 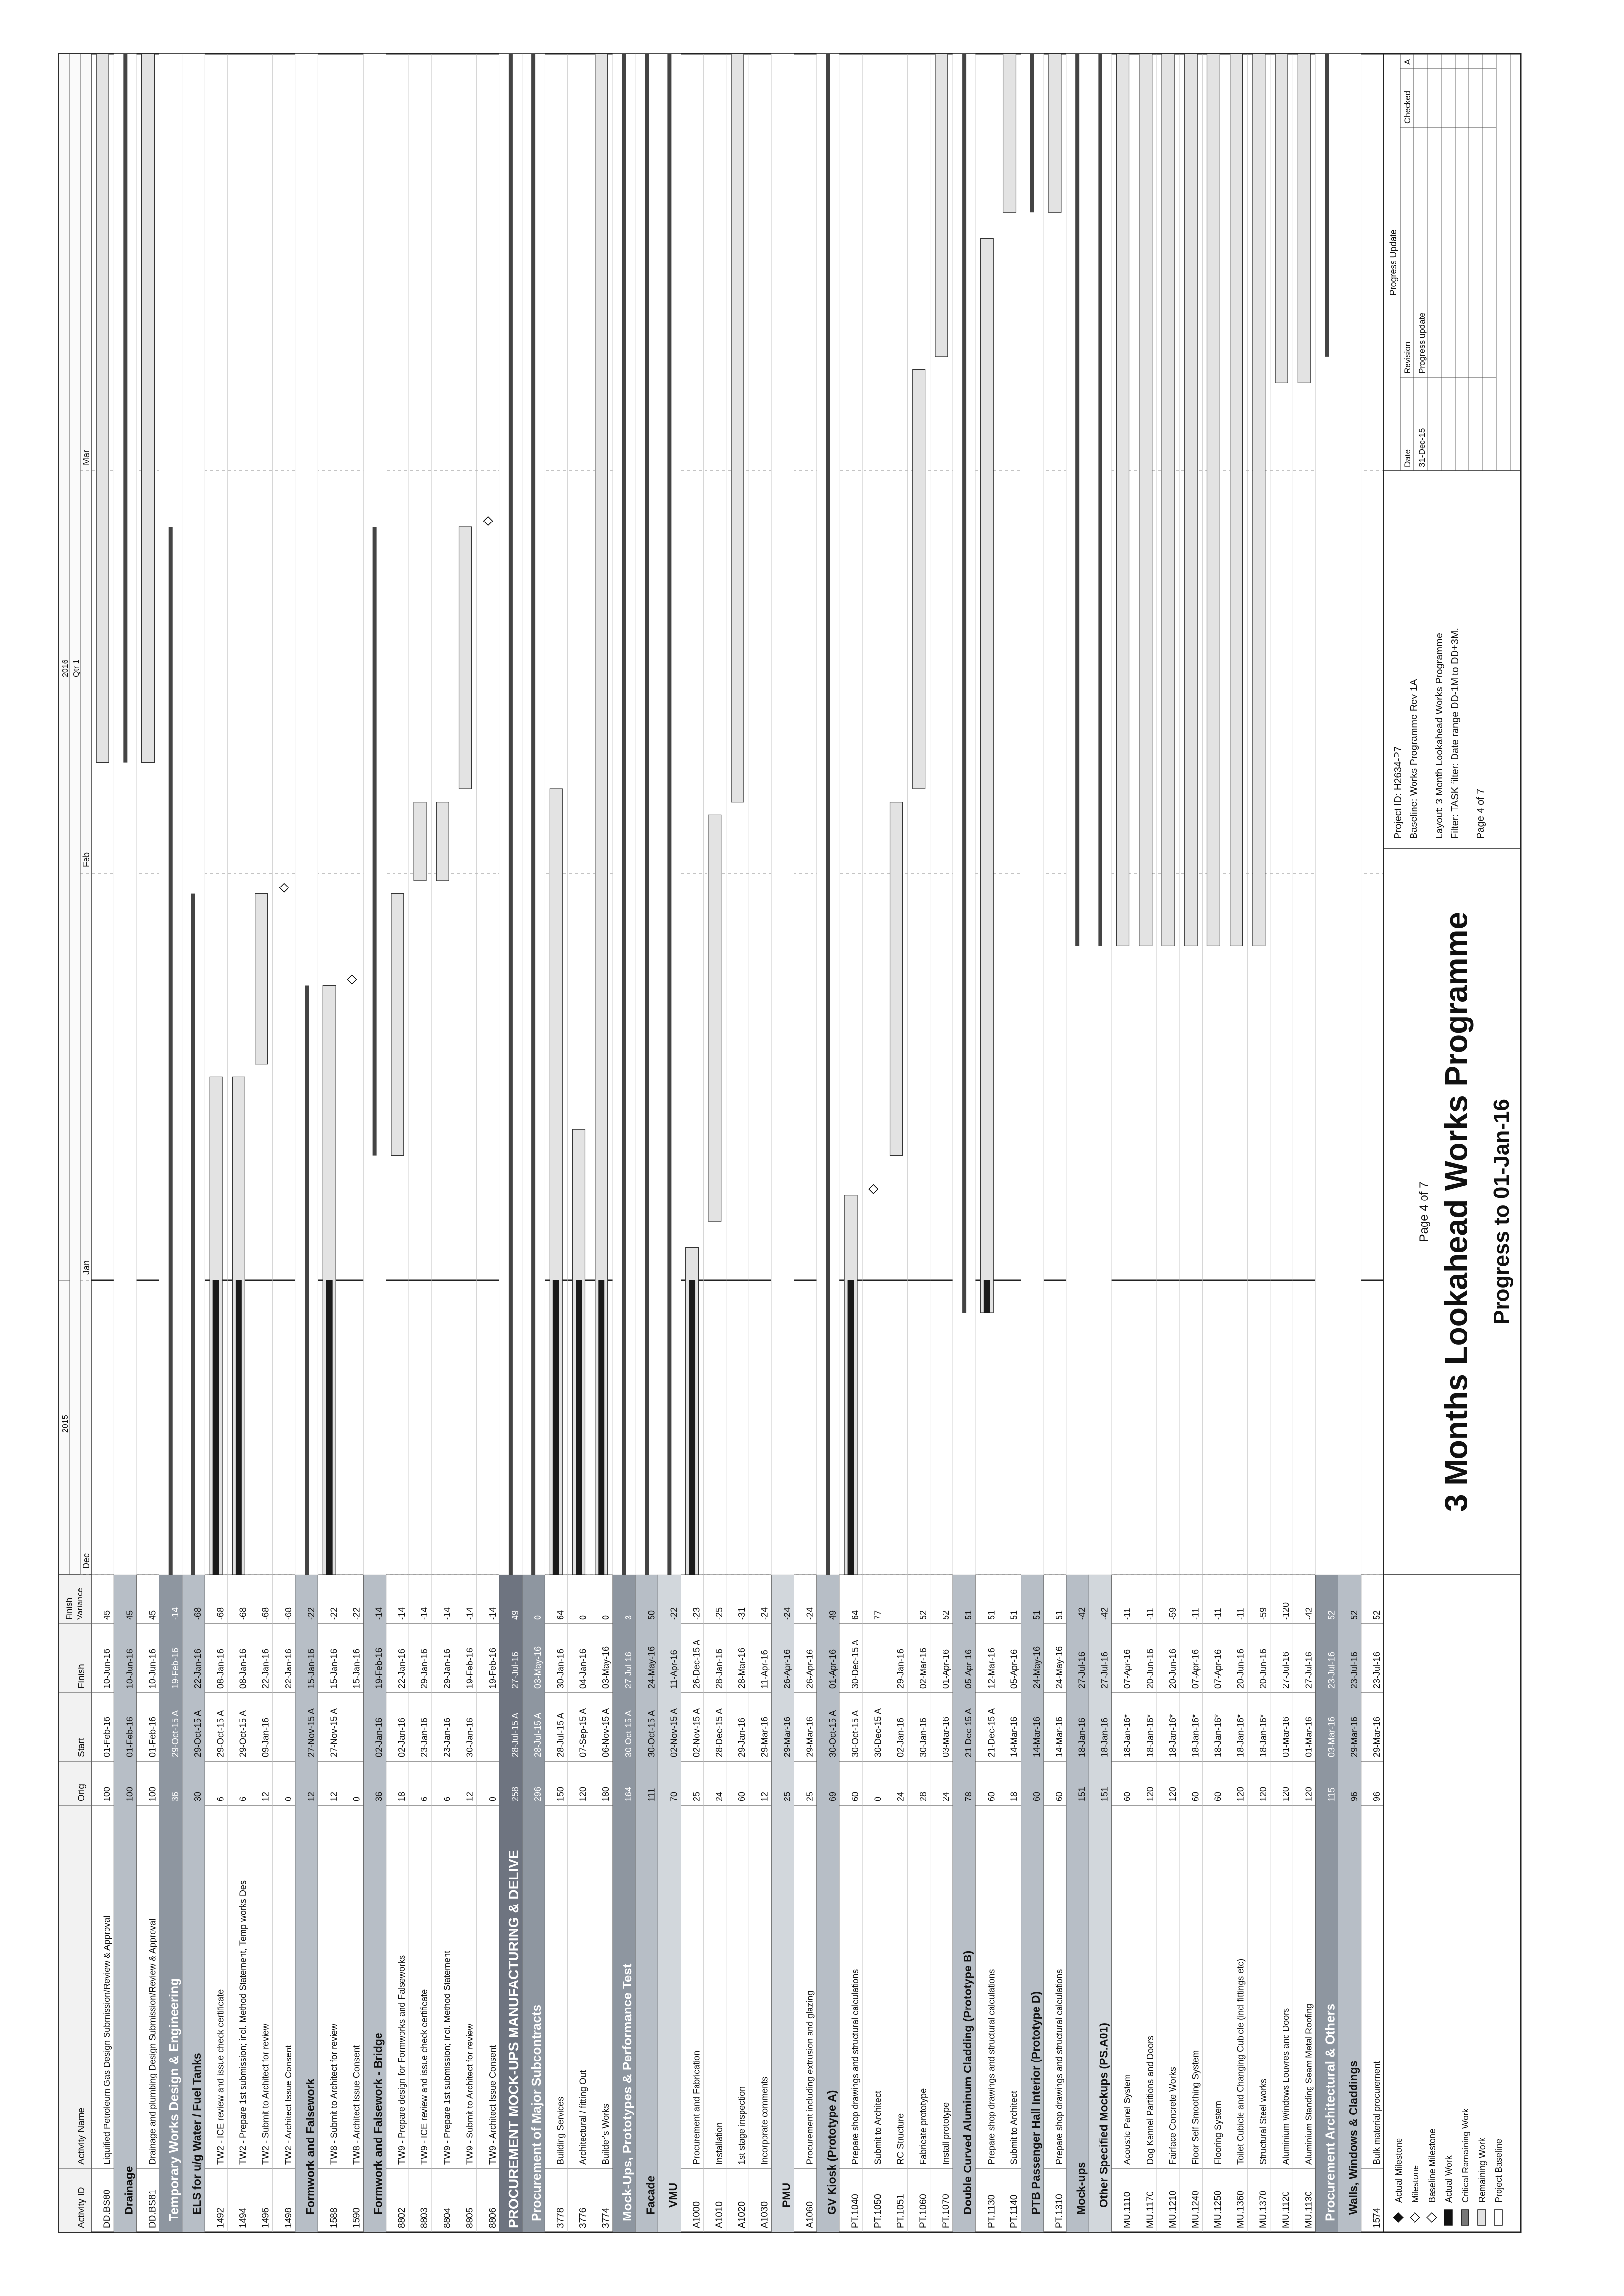 I want to click on activity-finish: 20-Jun-16, so click(x=1263, y=1669).